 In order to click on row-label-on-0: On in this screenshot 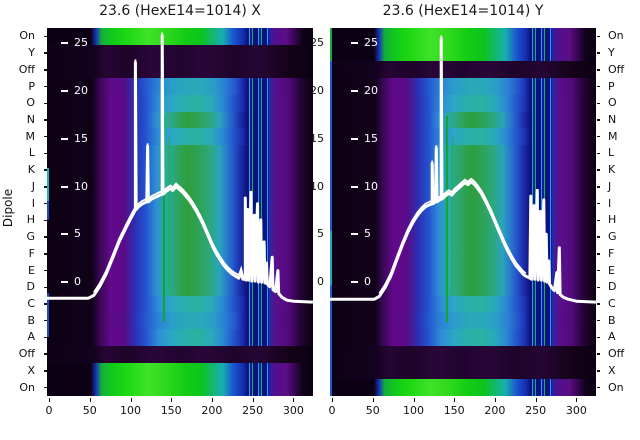, I will do `click(27, 36)`.